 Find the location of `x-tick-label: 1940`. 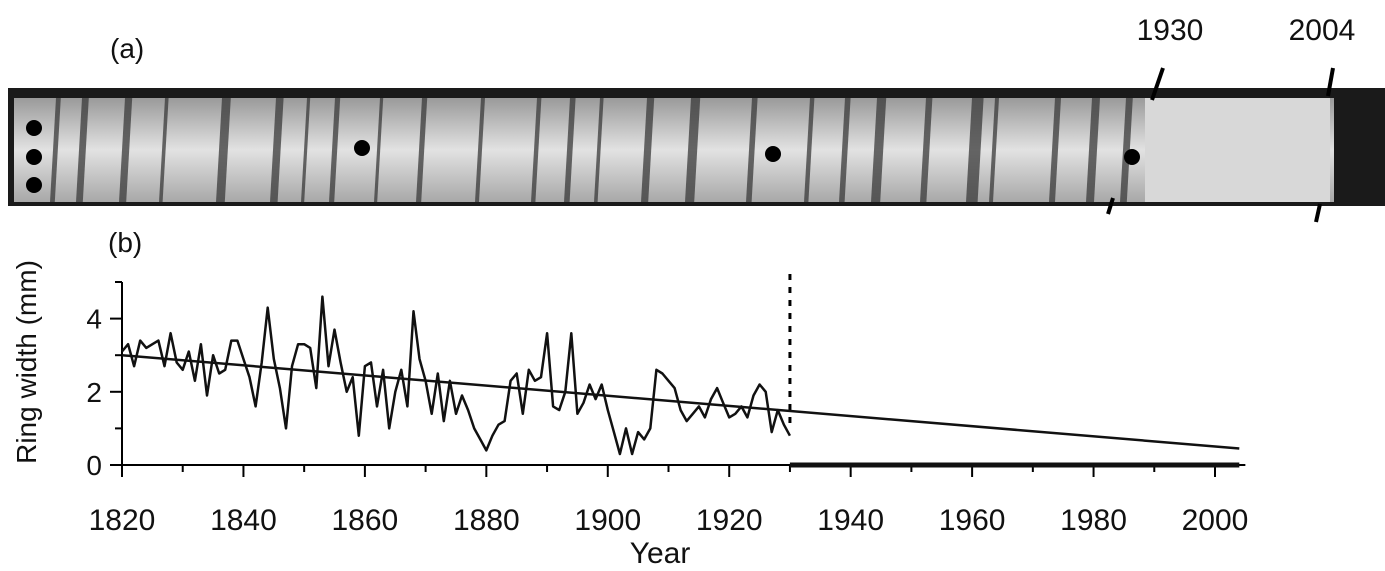

x-tick-label: 1940 is located at coordinates (850, 520).